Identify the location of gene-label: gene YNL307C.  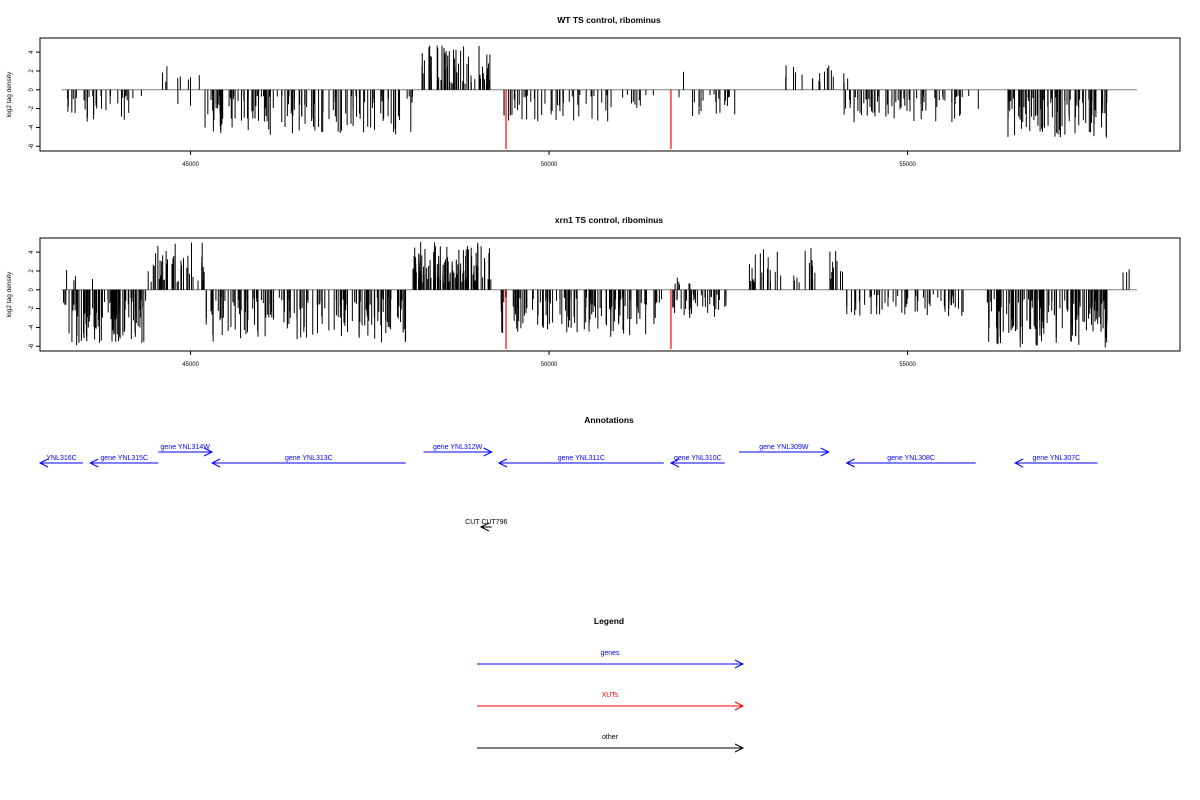
(1056, 458).